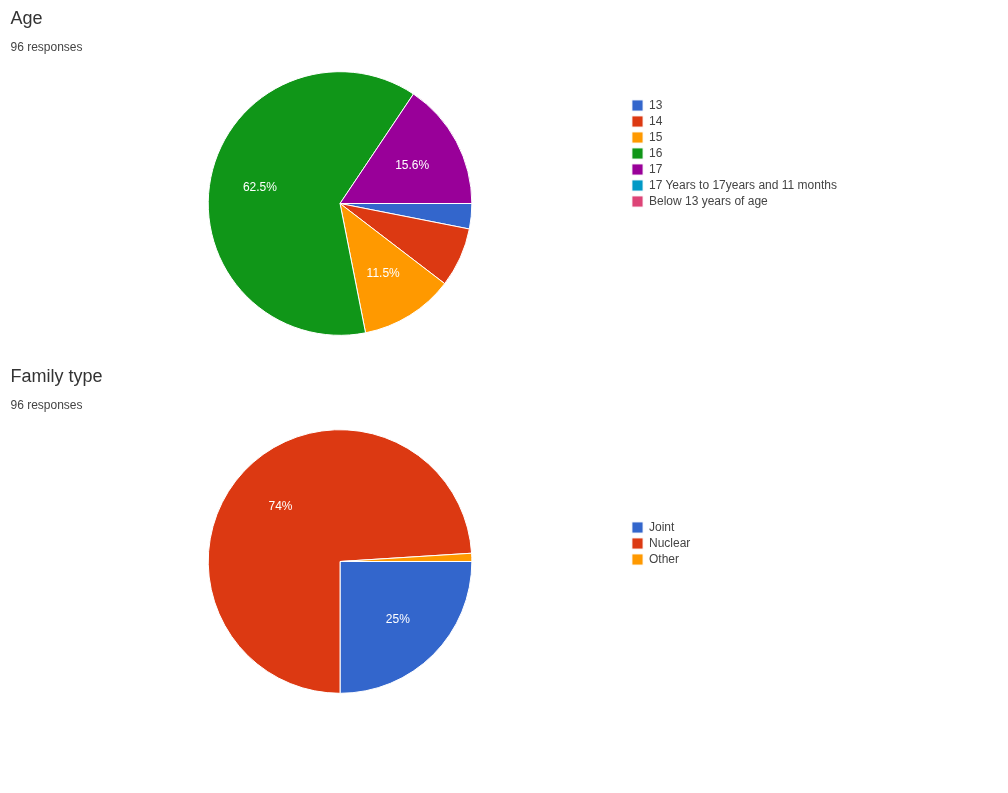 The image size is (1008, 793). Describe the element at coordinates (383, 272) in the screenshot. I see `data-label: 11.5%` at that location.